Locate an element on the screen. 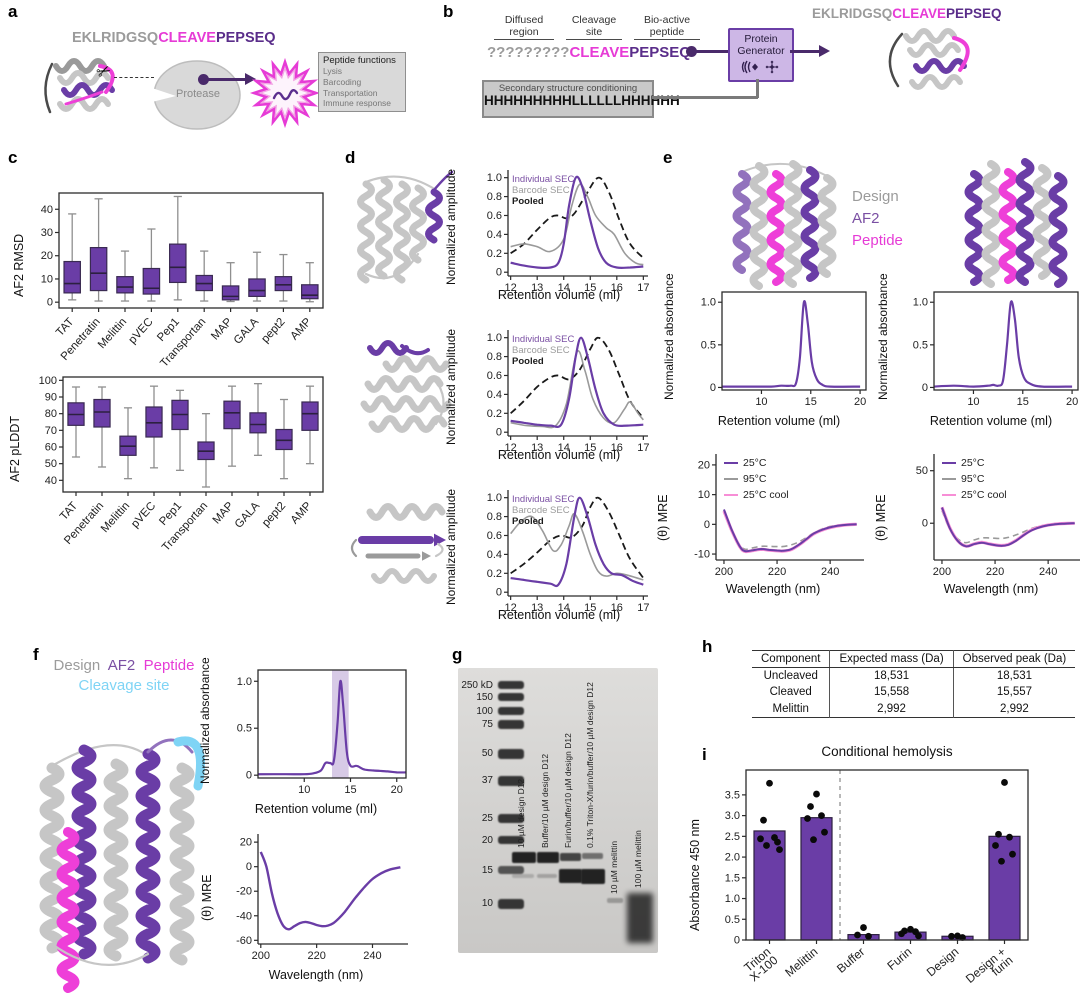 The width and height of the screenshot is (1080, 996). svg-text: 100 is located at coordinates (48, 381).